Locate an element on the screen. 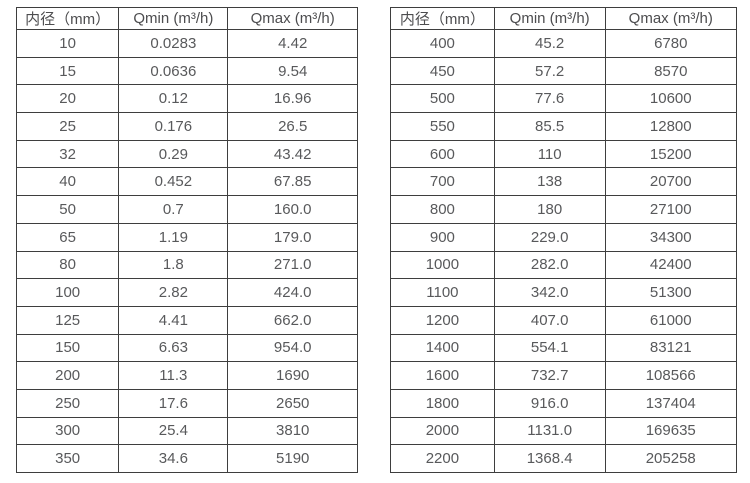 The image size is (750, 483). cell-diameter: 700 is located at coordinates (442, 182).